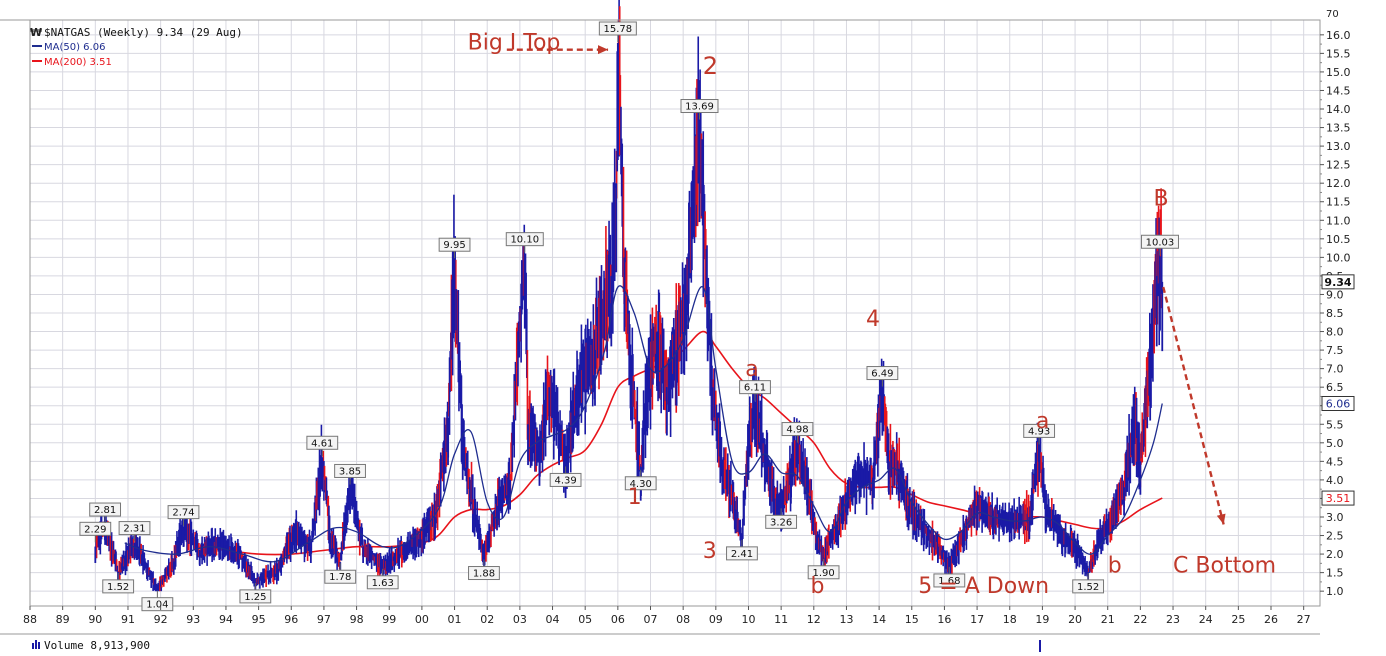  Describe the element at coordinates (983, 586) in the screenshot. I see `wave-annotation: 5 = A Down` at that location.